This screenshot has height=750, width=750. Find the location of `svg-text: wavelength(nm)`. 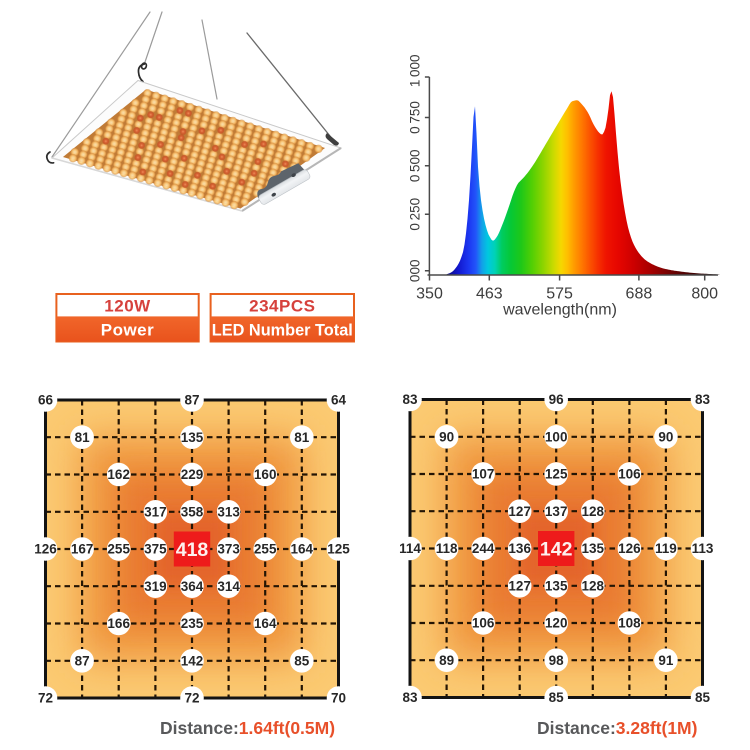

svg-text: wavelength(nm) is located at coordinates (559, 310).